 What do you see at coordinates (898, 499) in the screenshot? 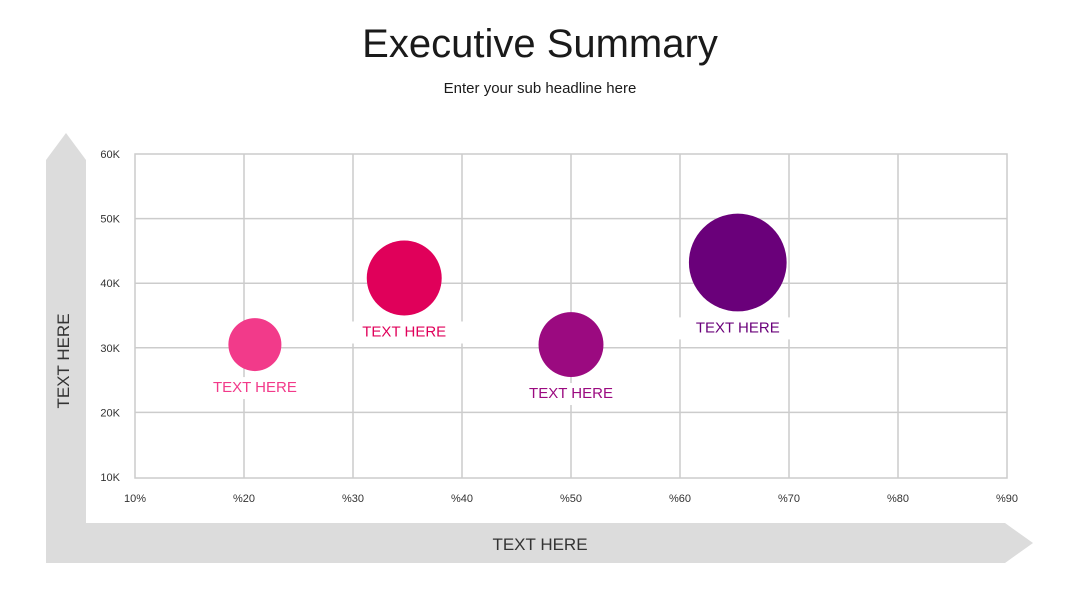
I see `x-tick-label: %80` at bounding box center [898, 499].